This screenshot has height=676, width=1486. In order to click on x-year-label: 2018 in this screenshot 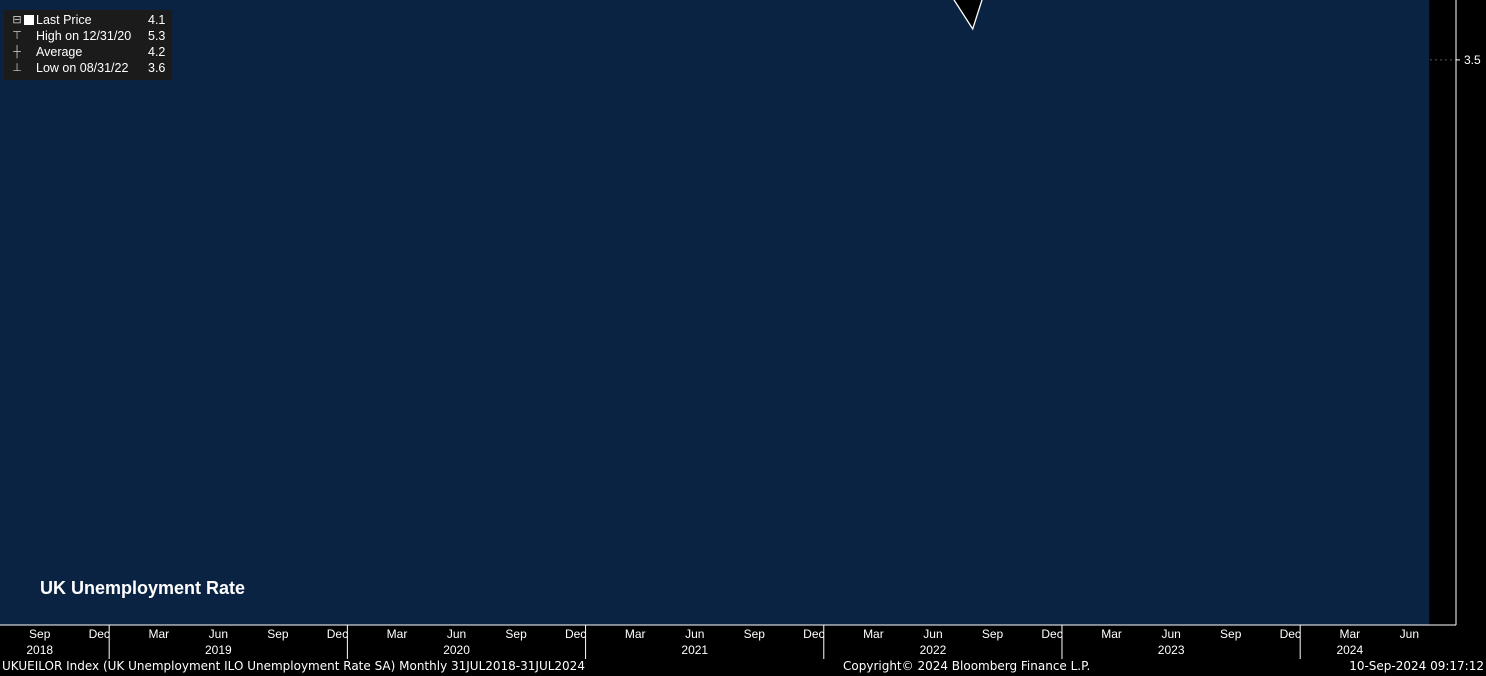, I will do `click(39, 650)`.